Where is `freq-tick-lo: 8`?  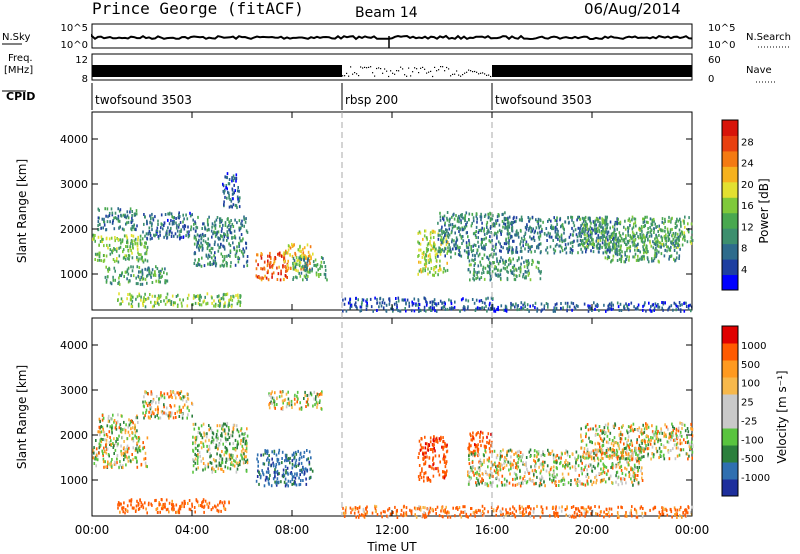
freq-tick-lo: 8 is located at coordinates (85, 79).